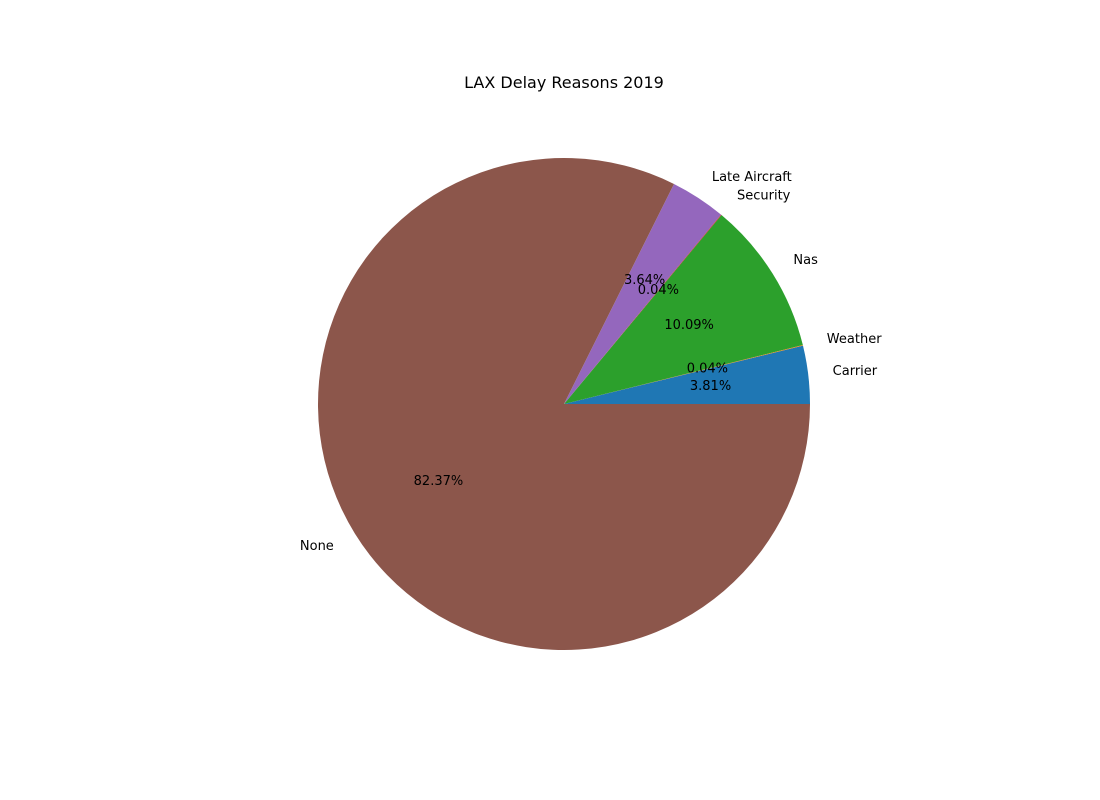  What do you see at coordinates (683, 374) in the screenshot?
I see `pie-slice-weather` at bounding box center [683, 374].